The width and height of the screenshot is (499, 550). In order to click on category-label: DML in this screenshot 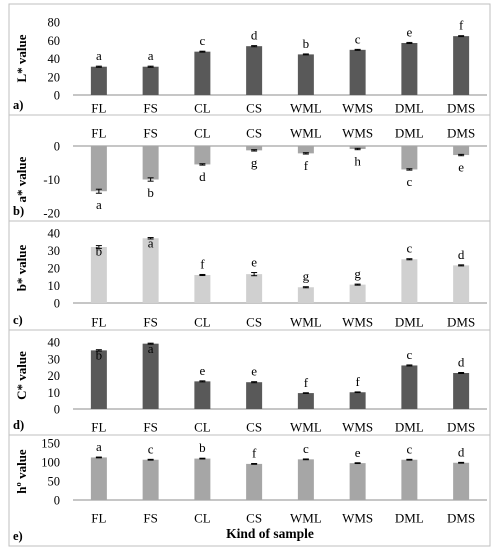, I will do `click(409, 133)`.